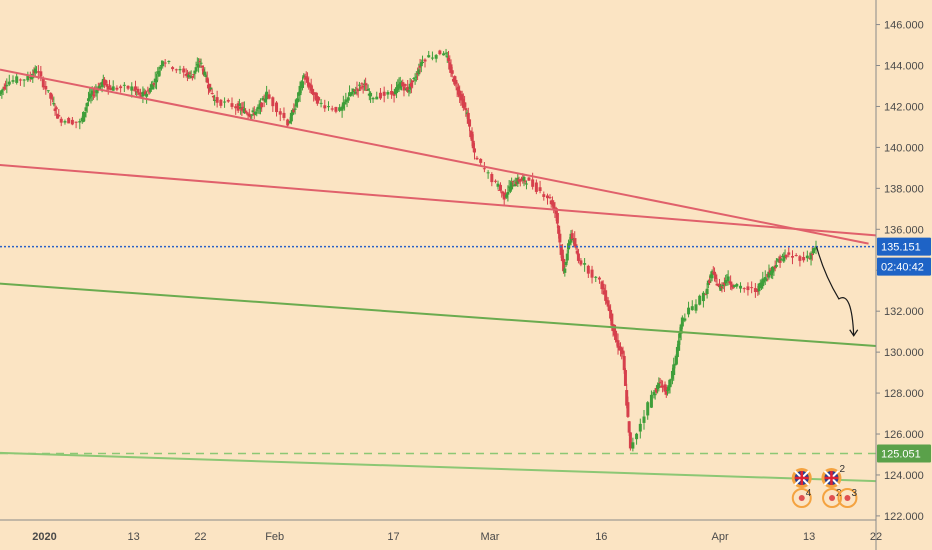 The image size is (932, 550). Describe the element at coordinates (904, 26) in the screenshot. I see `price-tick-label: 146.000` at that location.